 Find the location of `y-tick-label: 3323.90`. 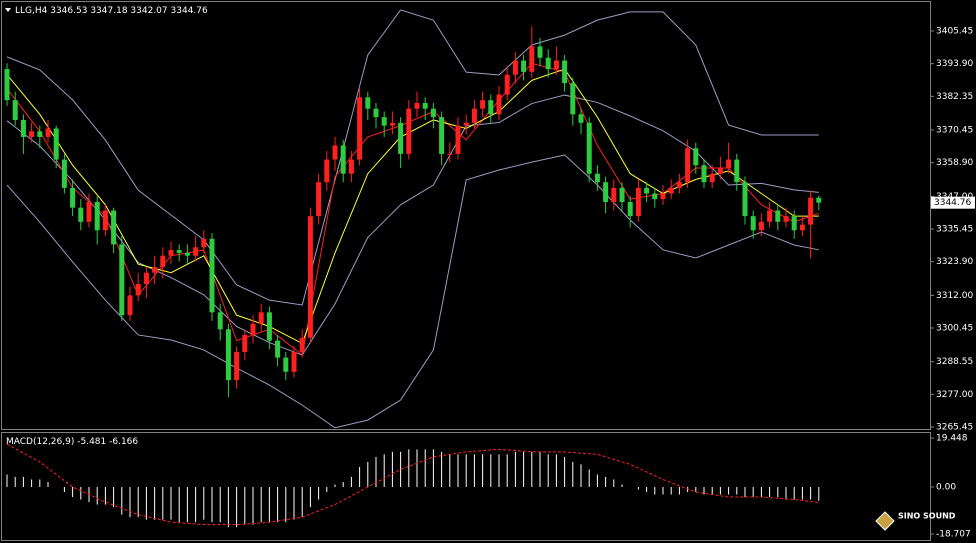

y-tick-label: 3323.90 is located at coordinates (954, 262).